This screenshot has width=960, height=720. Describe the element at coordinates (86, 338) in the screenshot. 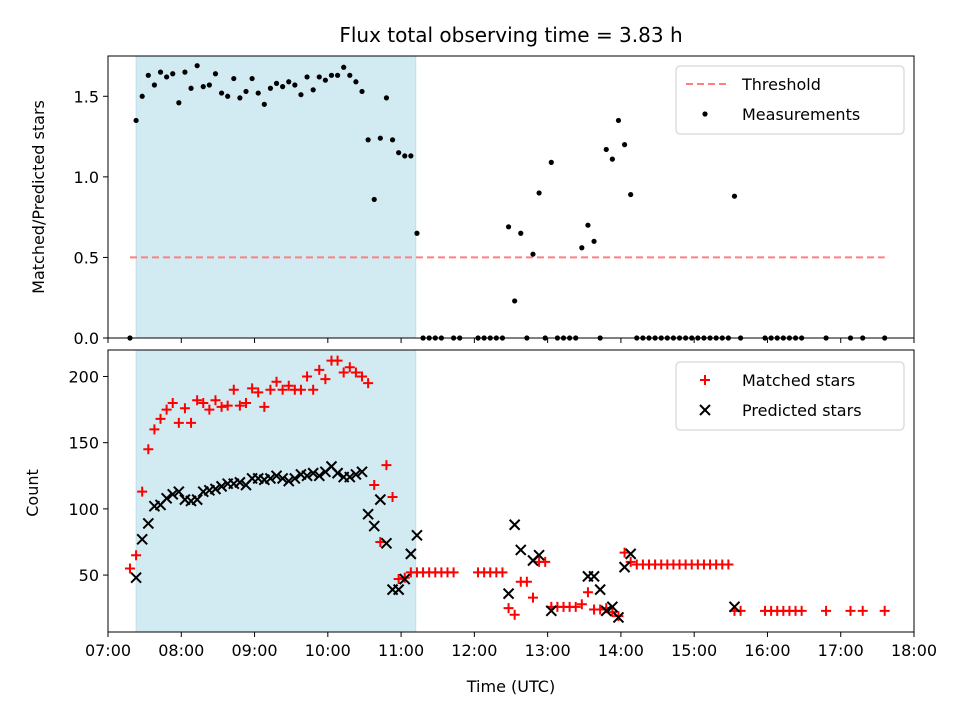

I see `y-tick-label: 0.0` at that location.